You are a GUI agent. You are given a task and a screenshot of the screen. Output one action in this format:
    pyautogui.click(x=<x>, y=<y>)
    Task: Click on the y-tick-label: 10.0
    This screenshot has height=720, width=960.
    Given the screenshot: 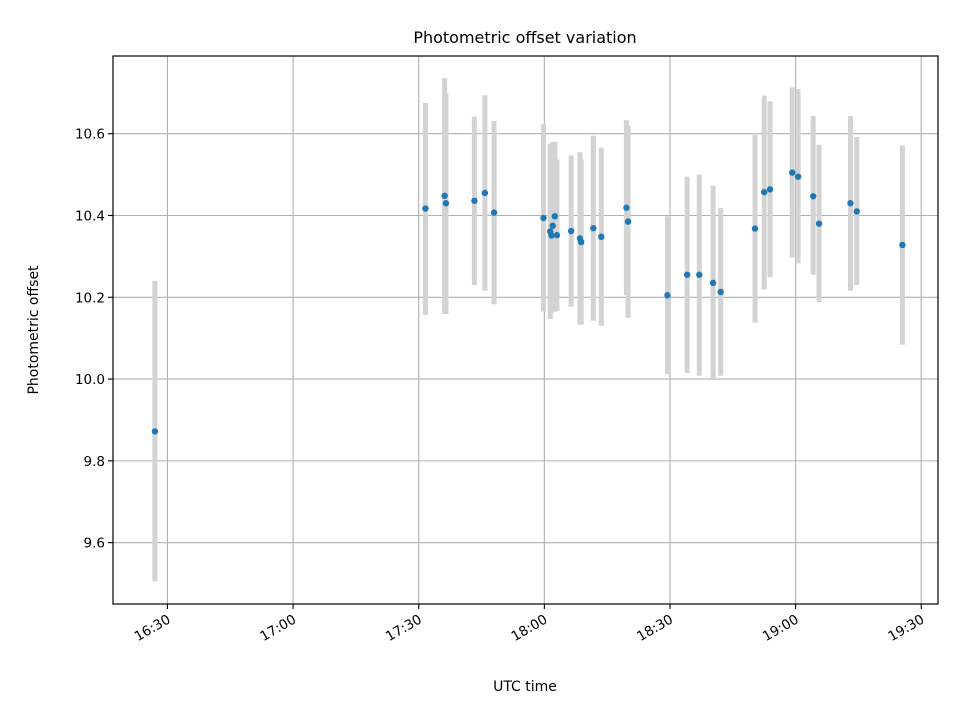 What is the action you would take?
    pyautogui.click(x=90, y=380)
    